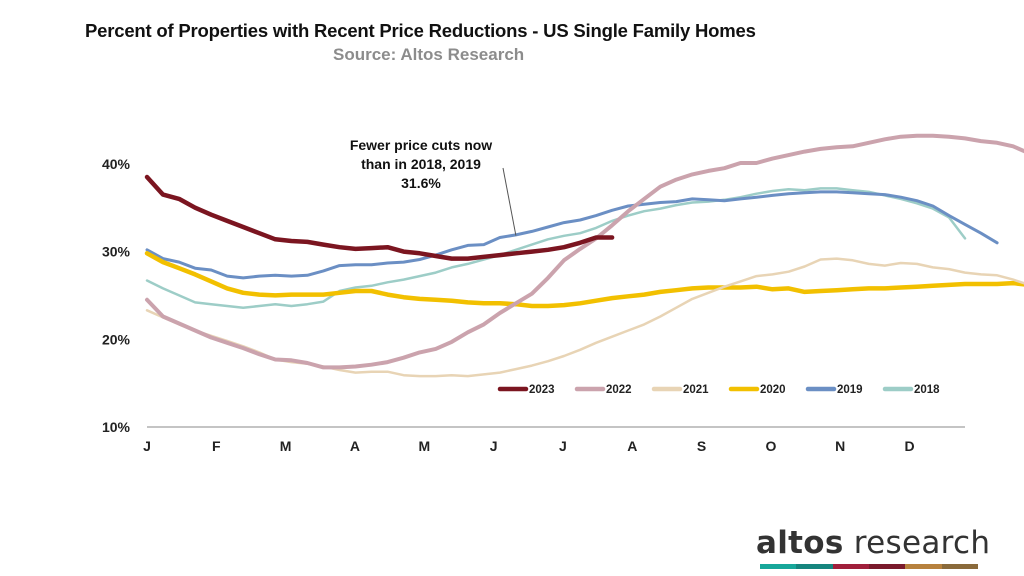 This screenshot has width=1024, height=576. What do you see at coordinates (116, 427) in the screenshot?
I see `y-tick-label: 10%` at bounding box center [116, 427].